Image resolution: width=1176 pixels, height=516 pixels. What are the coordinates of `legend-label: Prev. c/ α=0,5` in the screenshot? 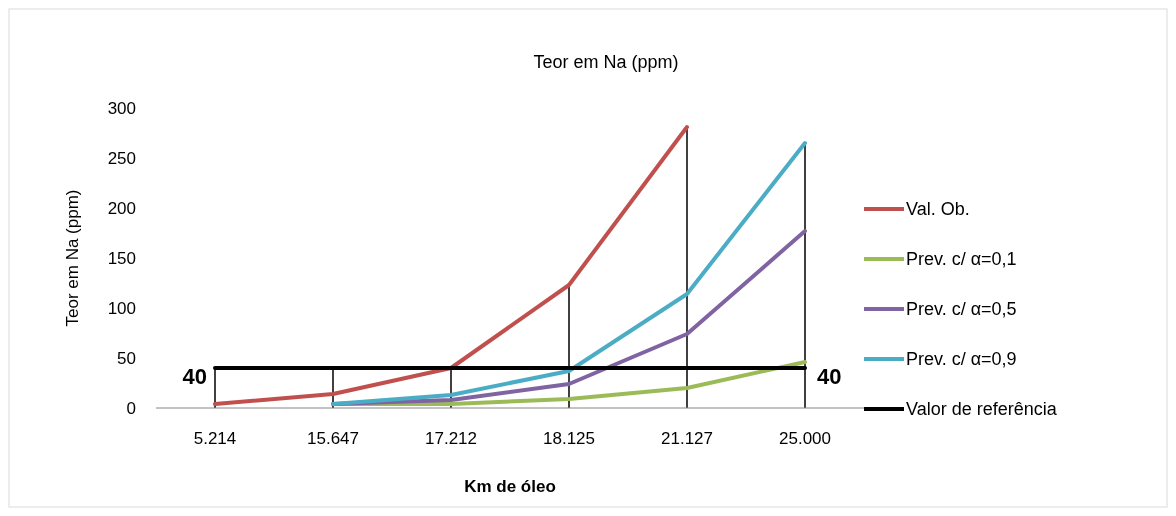 It's located at (961, 309).